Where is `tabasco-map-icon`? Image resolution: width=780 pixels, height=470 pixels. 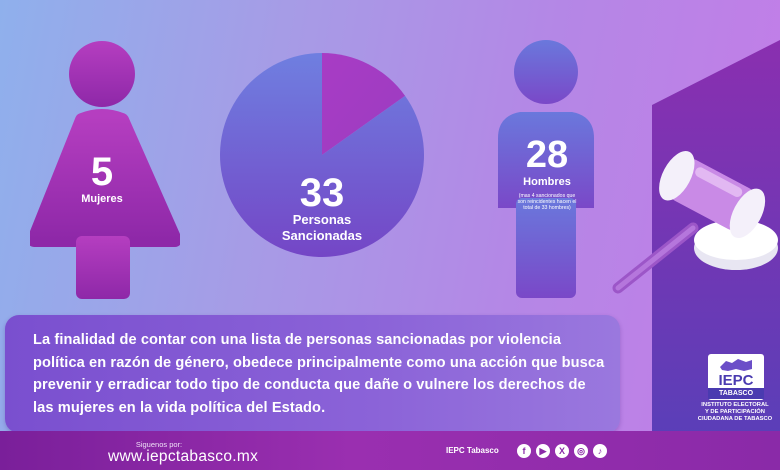 tabasco-map-icon is located at coordinates (736, 365).